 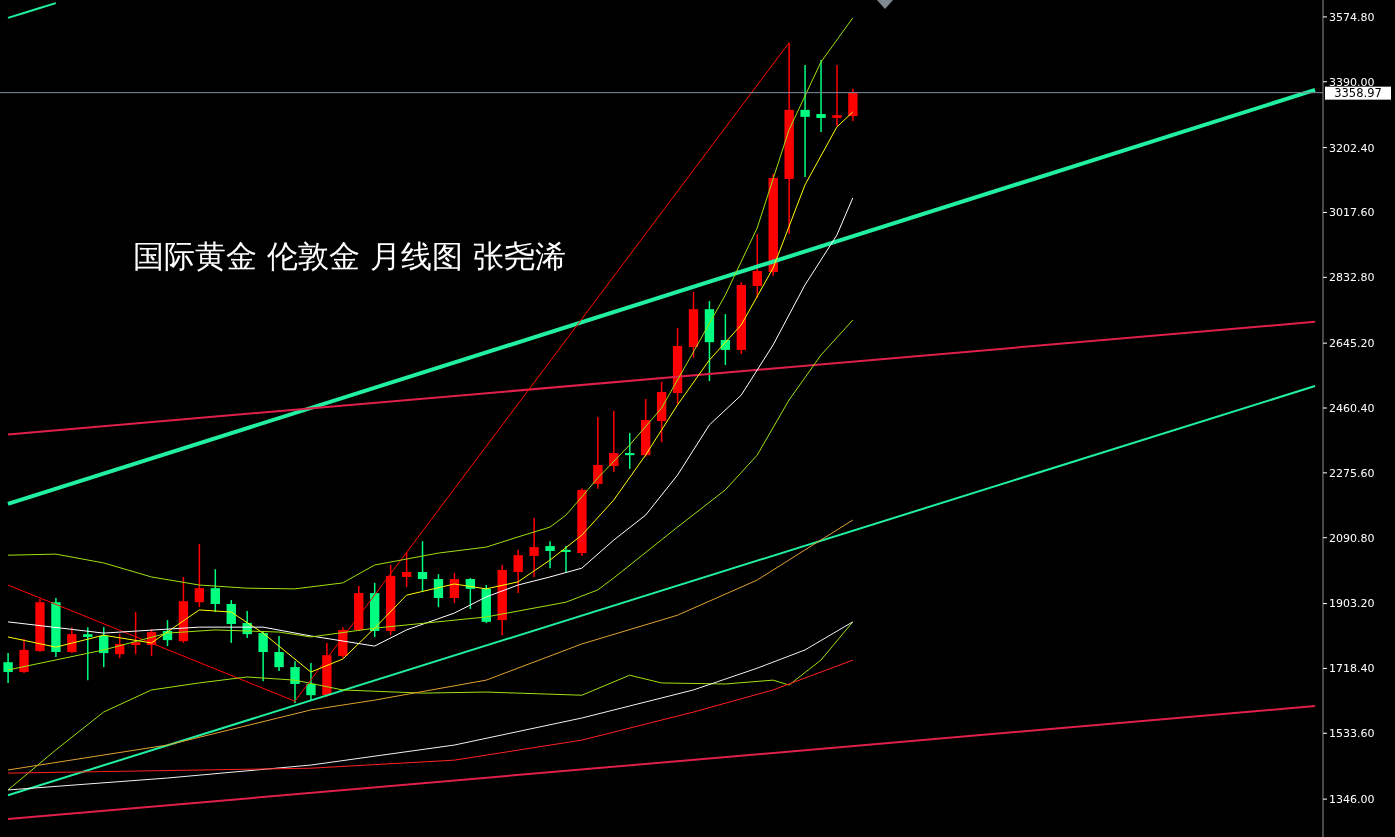 What do you see at coordinates (1352, 213) in the screenshot?
I see `y-tick-label: 3017.60` at bounding box center [1352, 213].